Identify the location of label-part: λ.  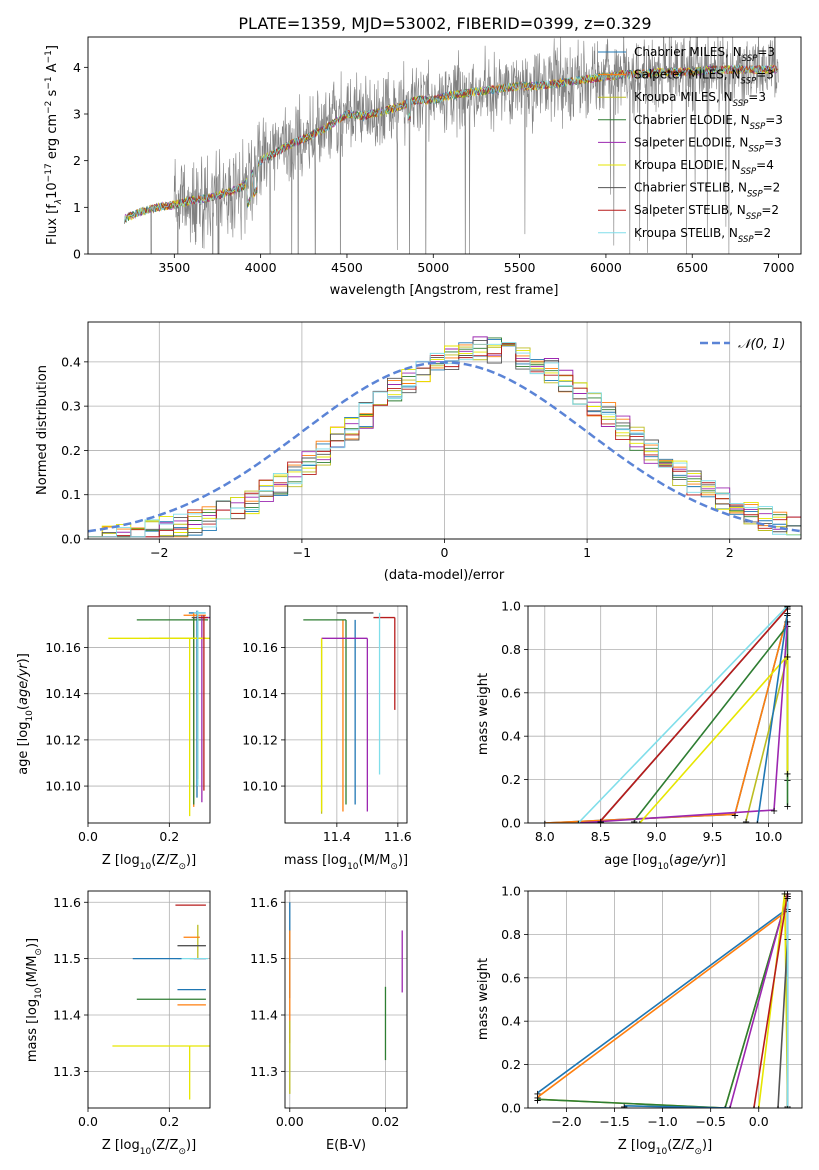
(59, 202).